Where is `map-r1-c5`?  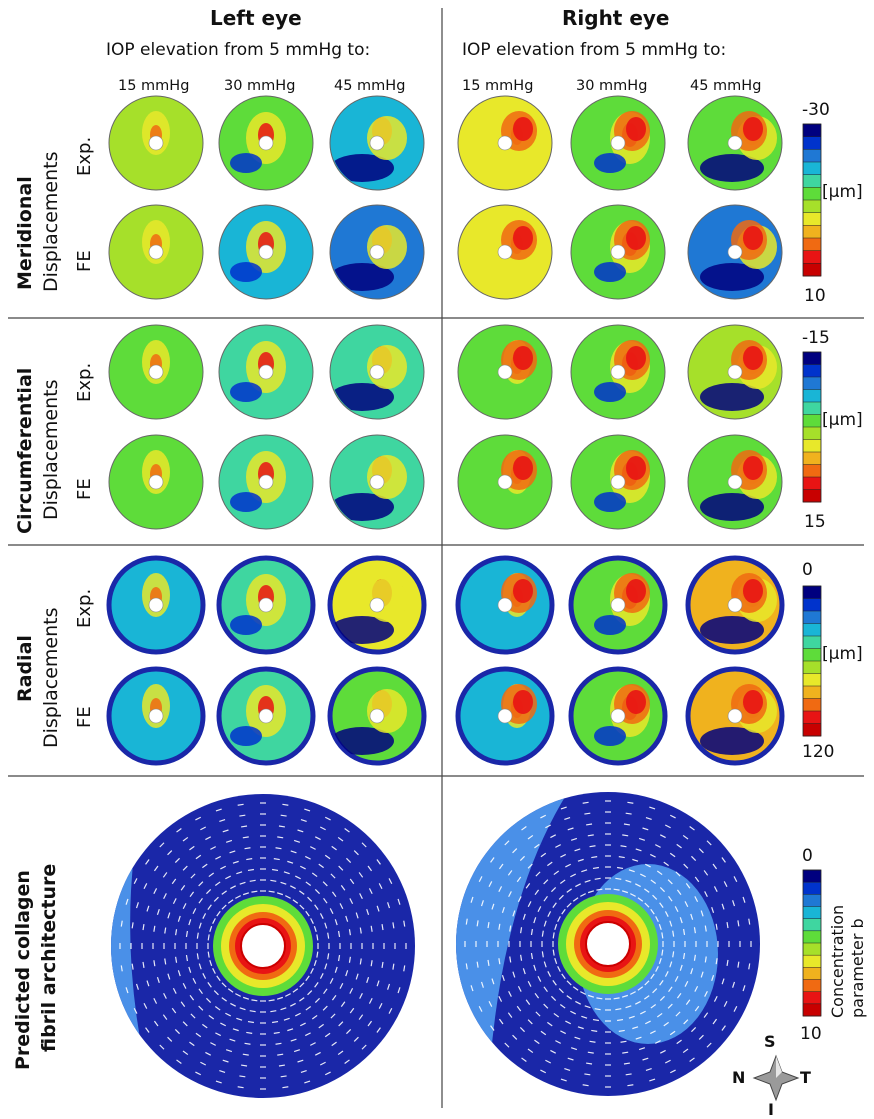
map-r1-c5 is located at coordinates (735, 252).